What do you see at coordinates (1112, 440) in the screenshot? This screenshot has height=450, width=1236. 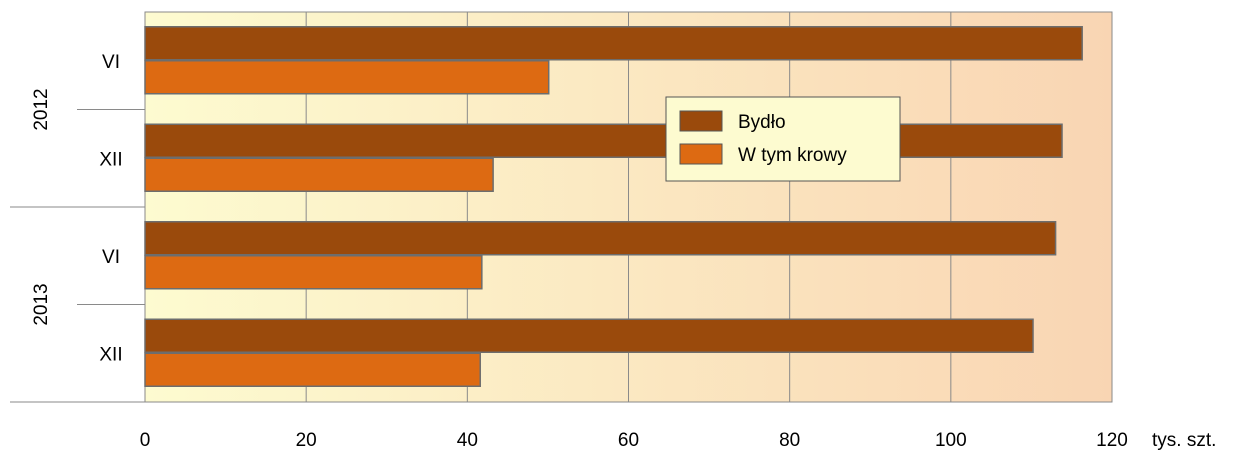 I see `x-tick-label: 120` at bounding box center [1112, 440].